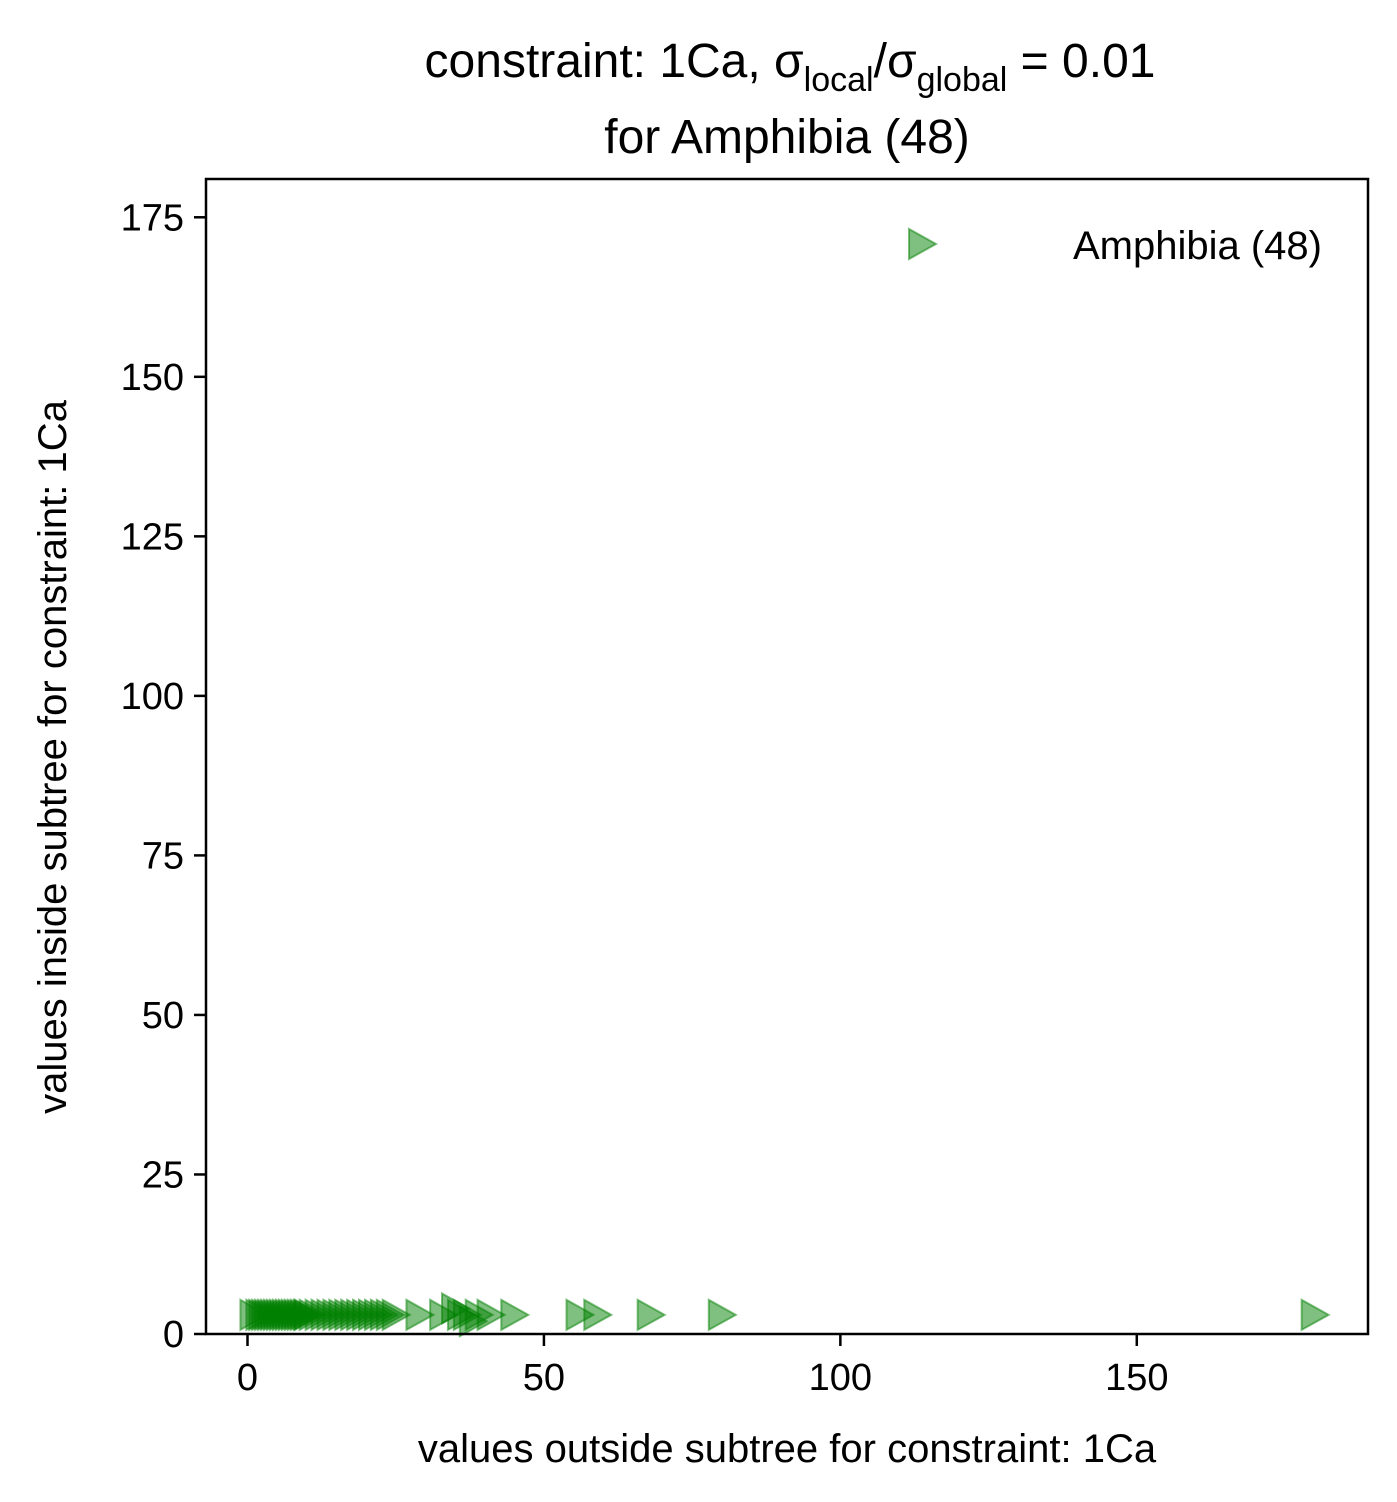 Image resolution: width=1397 pixels, height=1502 pixels. What do you see at coordinates (614, 61) in the screenshot?
I see `title-prefix: constraint: 1Ca, σ` at bounding box center [614, 61].